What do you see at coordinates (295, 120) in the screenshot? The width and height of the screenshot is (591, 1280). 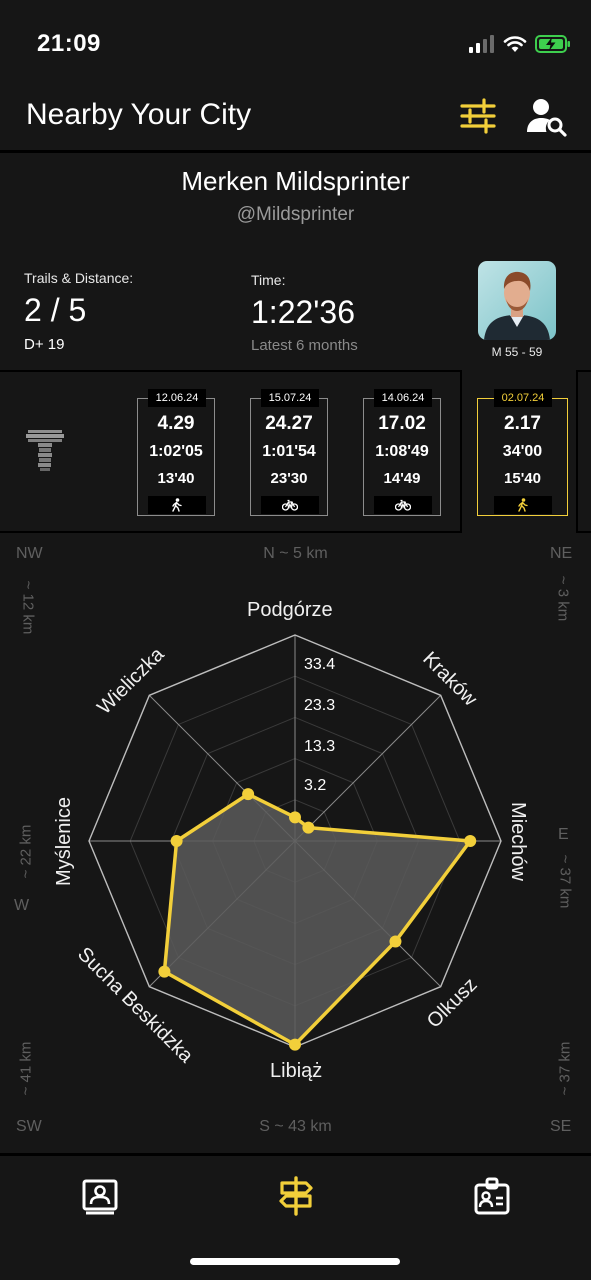 I see `app-header: Nearby Your City` at bounding box center [295, 120].